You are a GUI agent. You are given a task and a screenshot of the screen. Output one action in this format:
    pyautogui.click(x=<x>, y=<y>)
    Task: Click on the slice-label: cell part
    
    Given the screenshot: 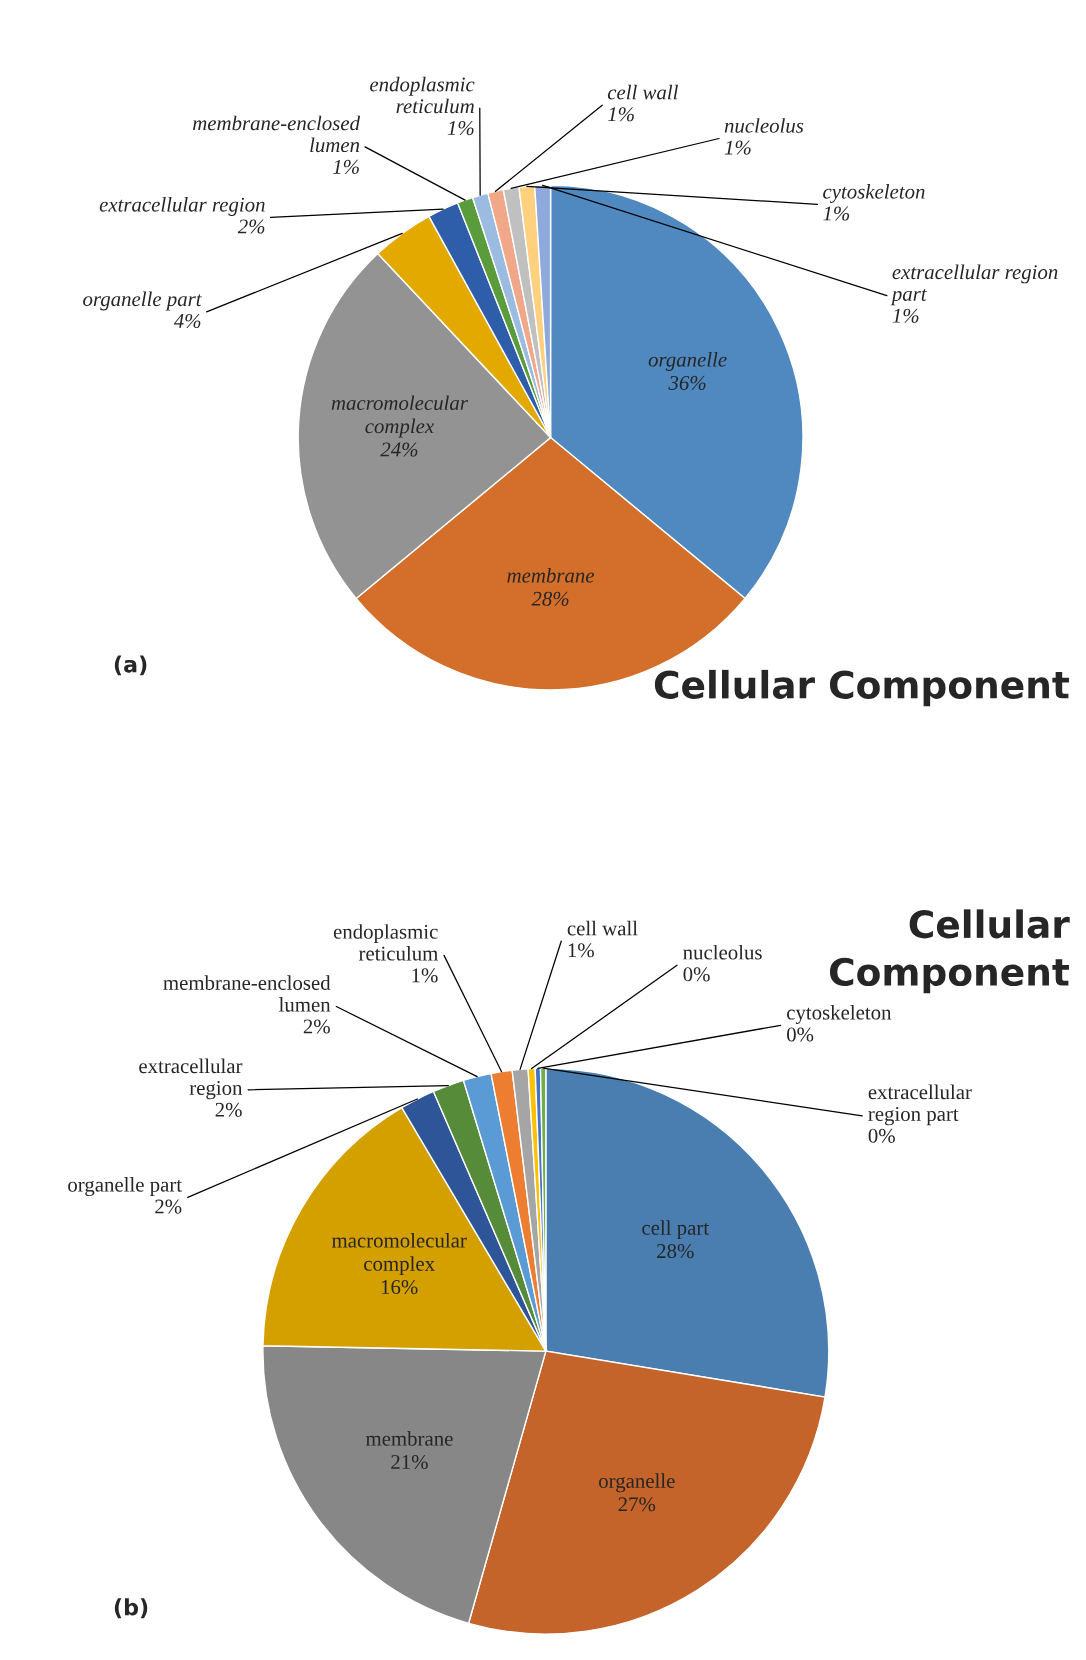 What is the action you would take?
    pyautogui.click(x=675, y=1230)
    